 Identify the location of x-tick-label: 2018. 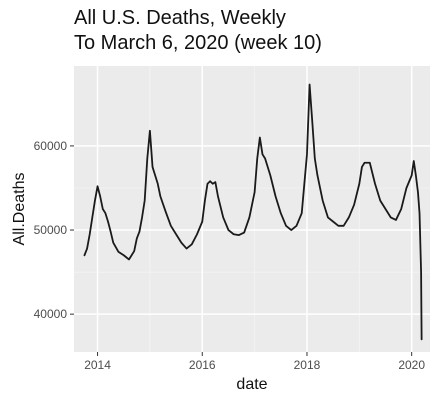
(307, 365).